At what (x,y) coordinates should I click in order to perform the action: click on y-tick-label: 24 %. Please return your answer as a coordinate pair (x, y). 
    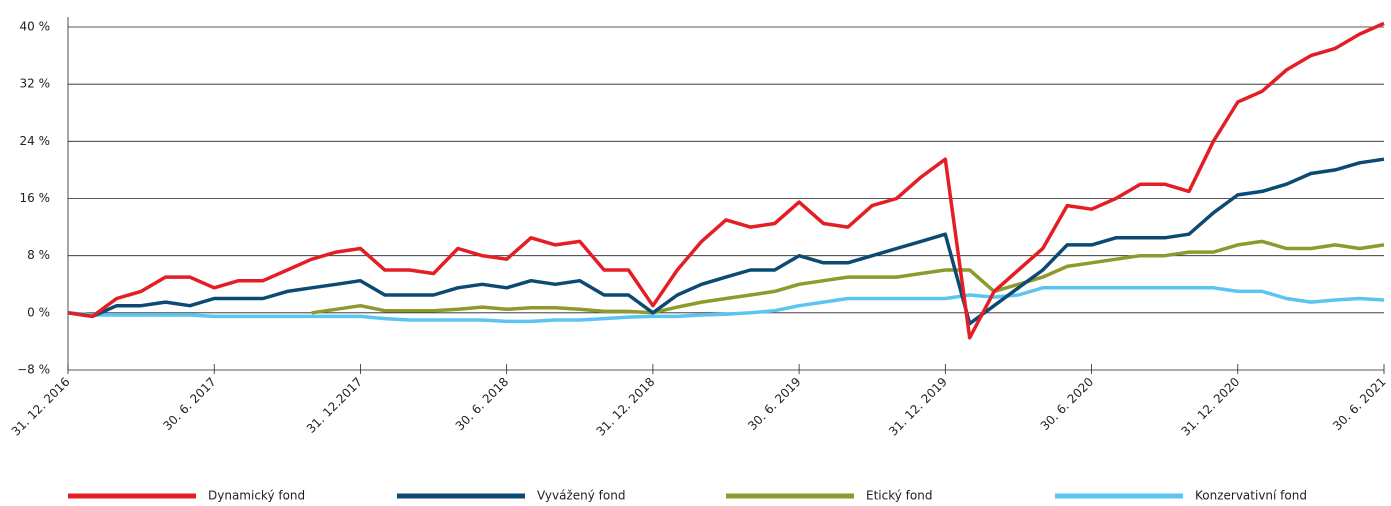
    Looking at the image, I should click on (35, 141).